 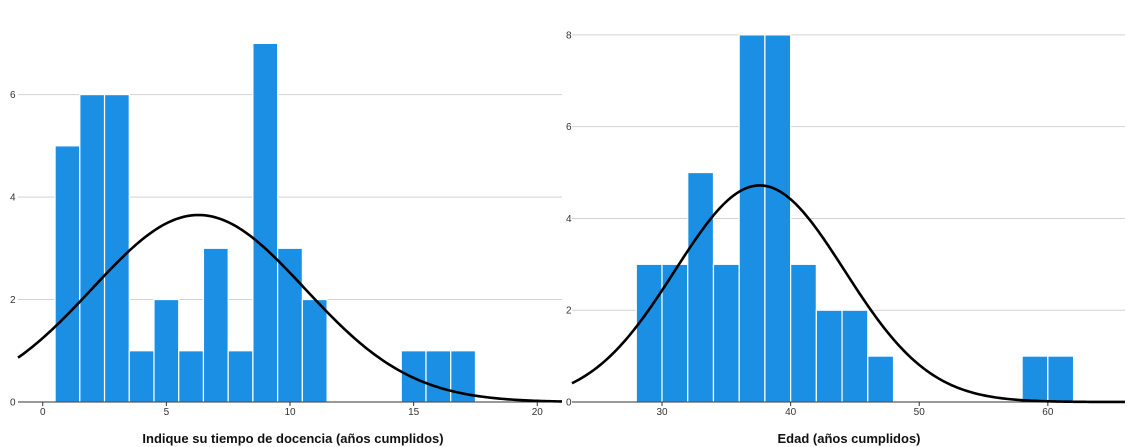 I want to click on y-tick-label: 8, so click(x=569, y=35).